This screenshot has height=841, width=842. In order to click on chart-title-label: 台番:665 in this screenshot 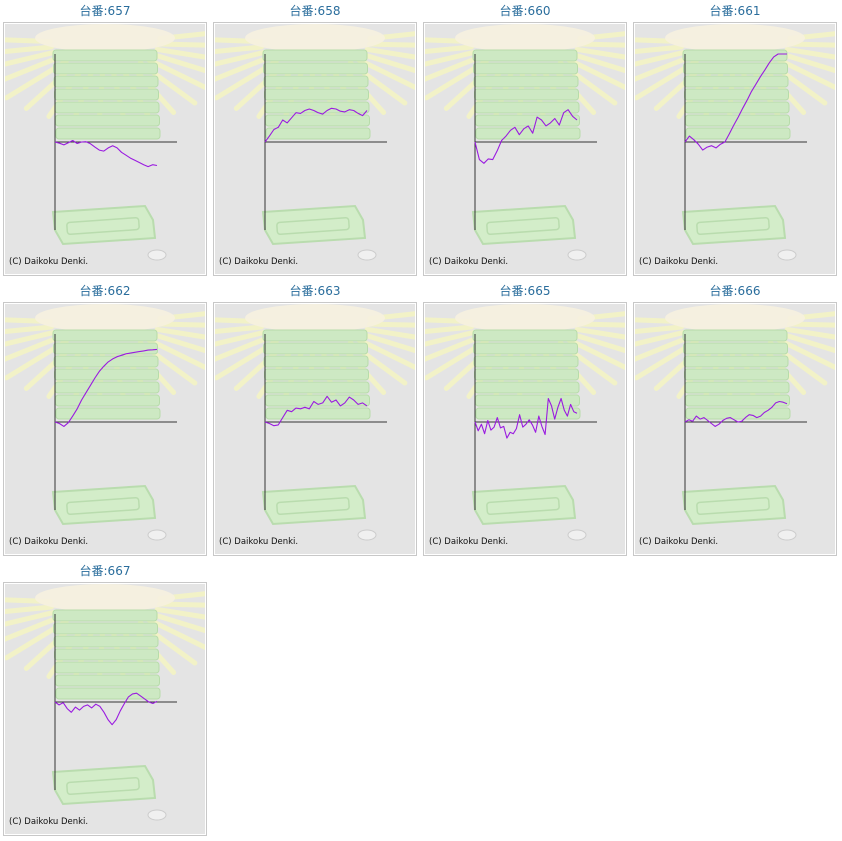, I will do `click(525, 291)`.